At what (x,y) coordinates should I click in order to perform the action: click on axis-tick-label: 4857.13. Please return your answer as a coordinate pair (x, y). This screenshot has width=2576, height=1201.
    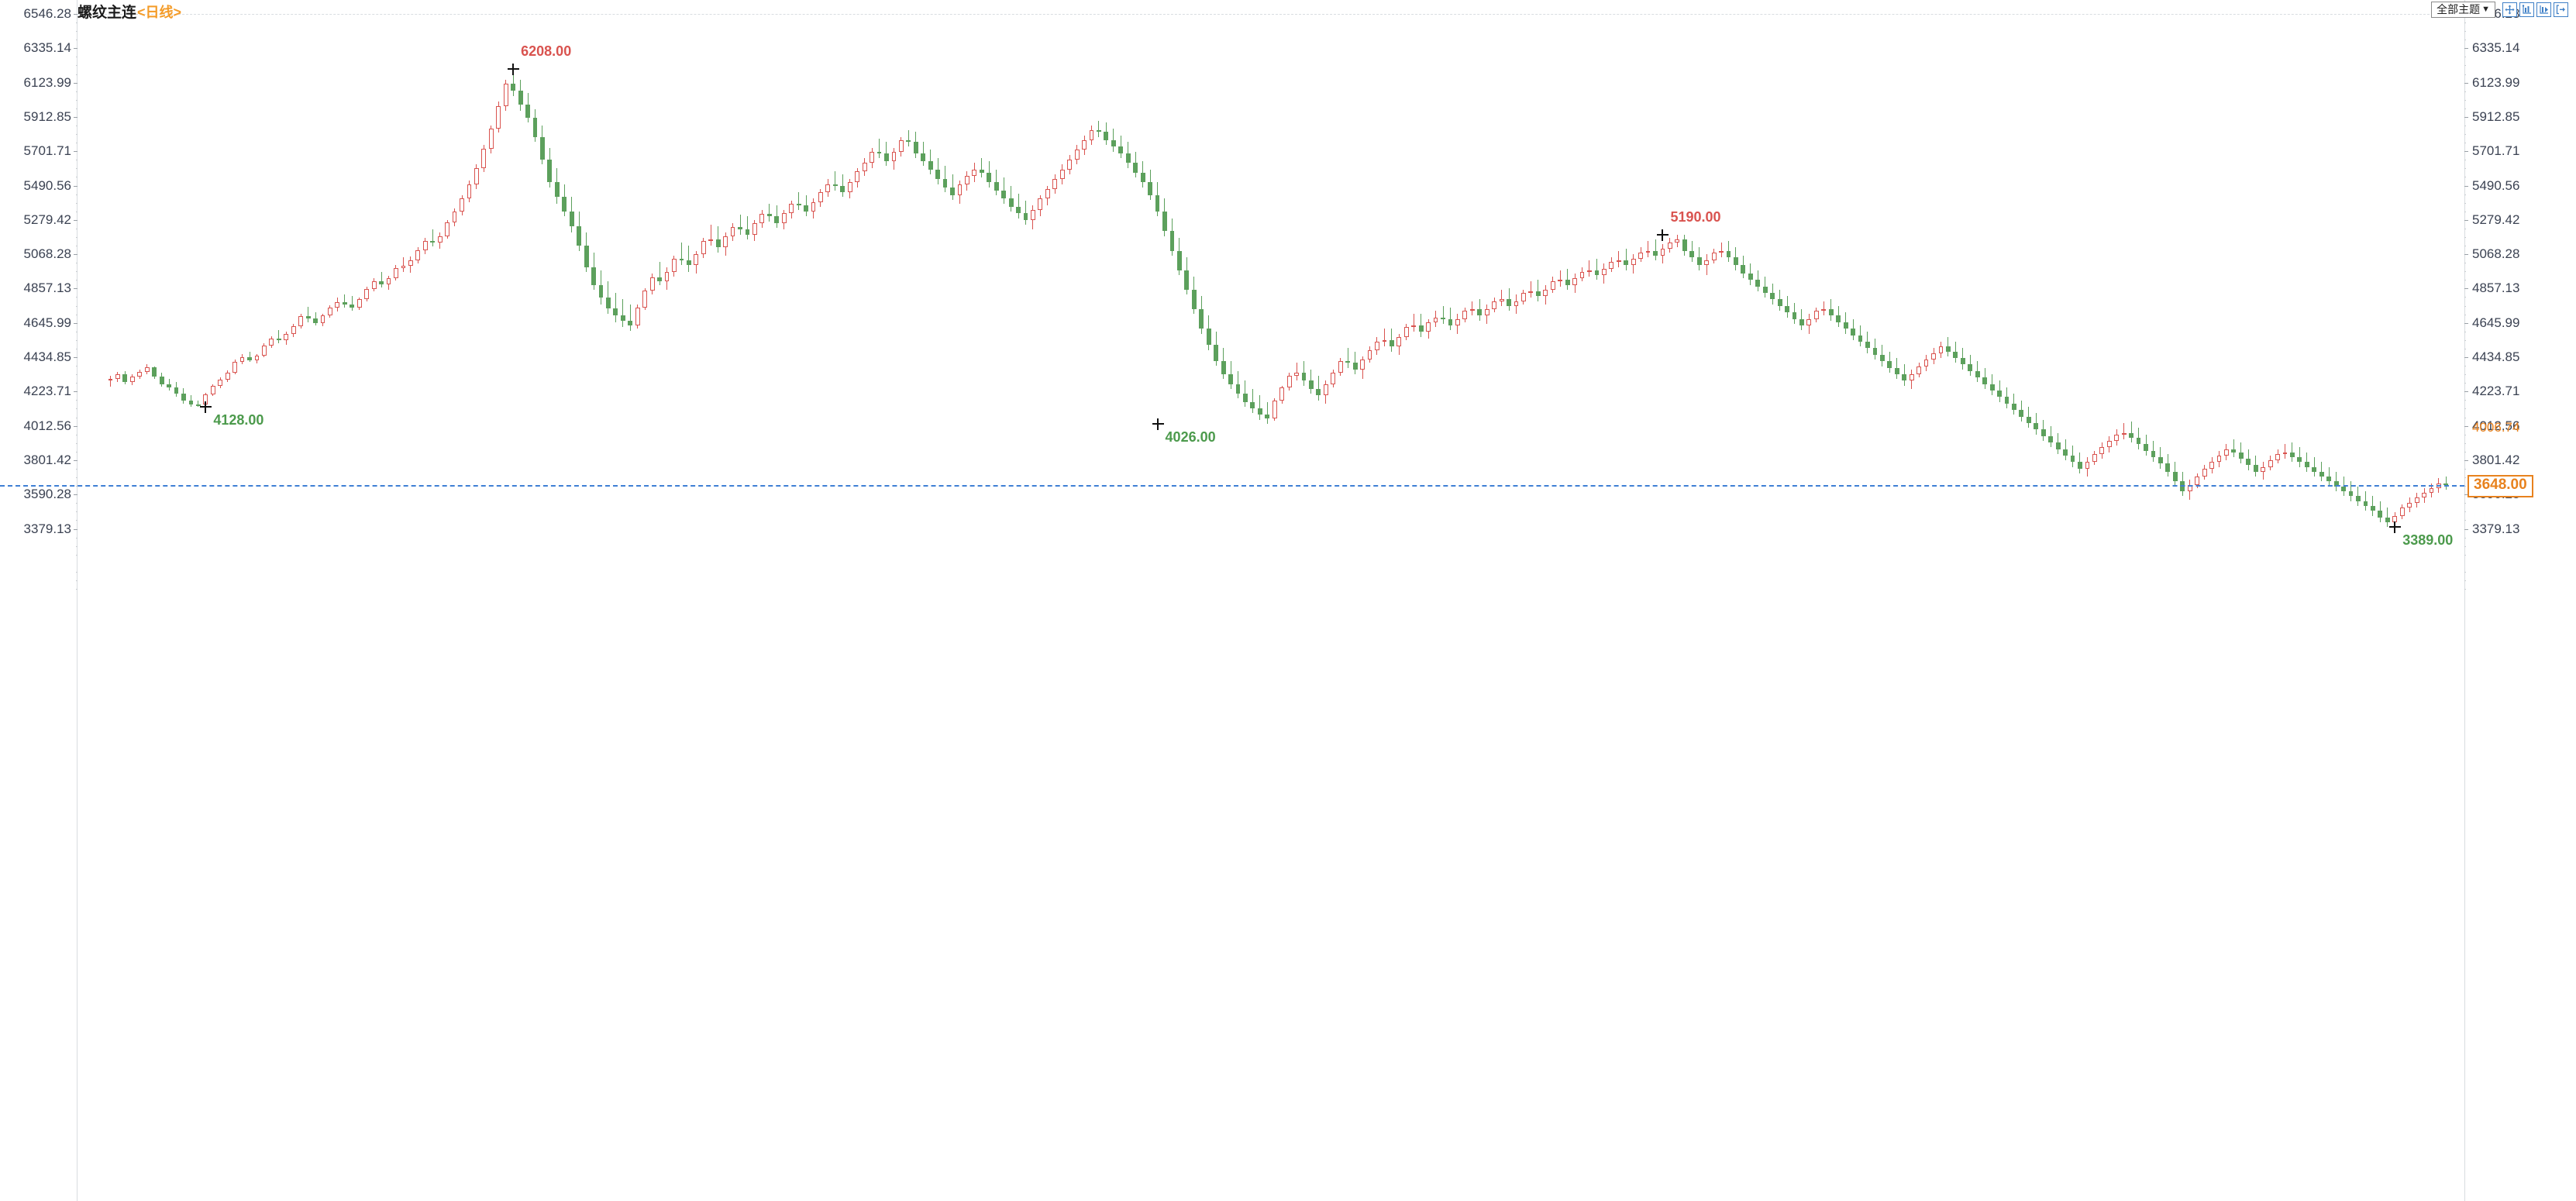
    Looking at the image, I should click on (2496, 288).